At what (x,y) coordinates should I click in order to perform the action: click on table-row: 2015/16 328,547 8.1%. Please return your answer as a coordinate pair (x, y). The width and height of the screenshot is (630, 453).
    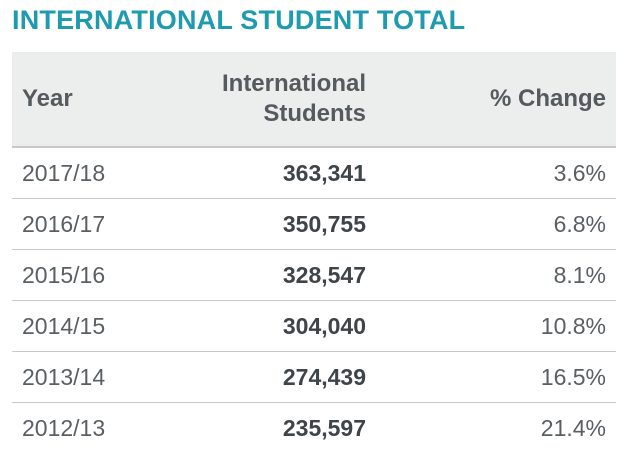
    Looking at the image, I should click on (314, 274).